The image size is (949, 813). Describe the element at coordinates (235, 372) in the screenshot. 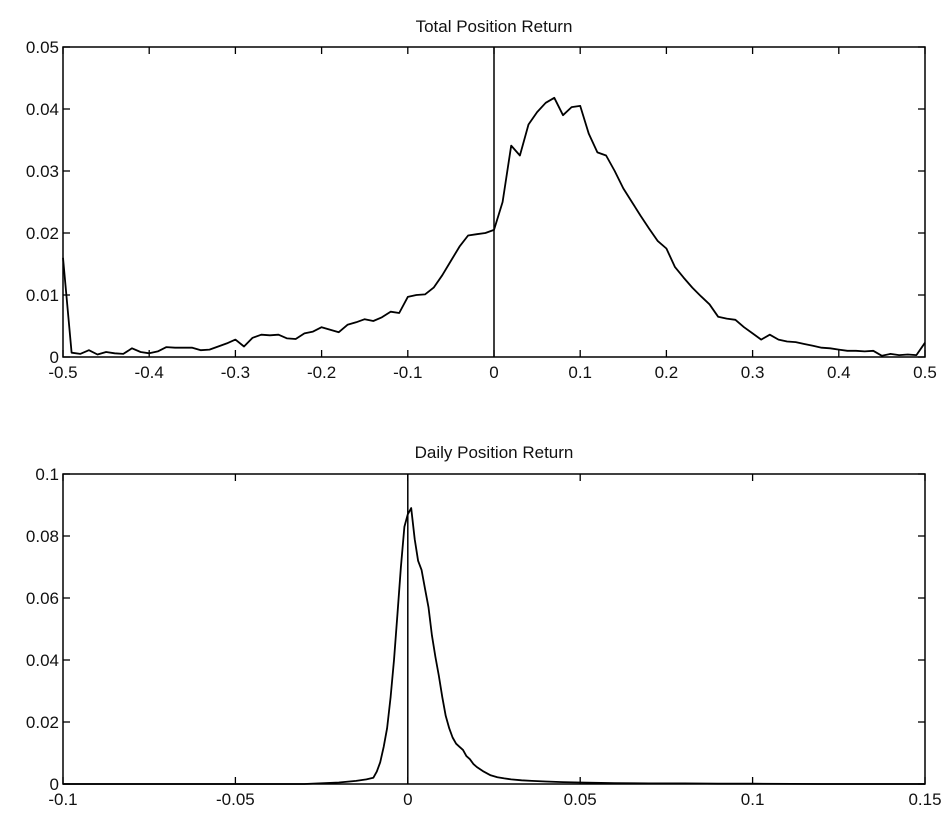

I see `x-tick-label: -0.3` at that location.